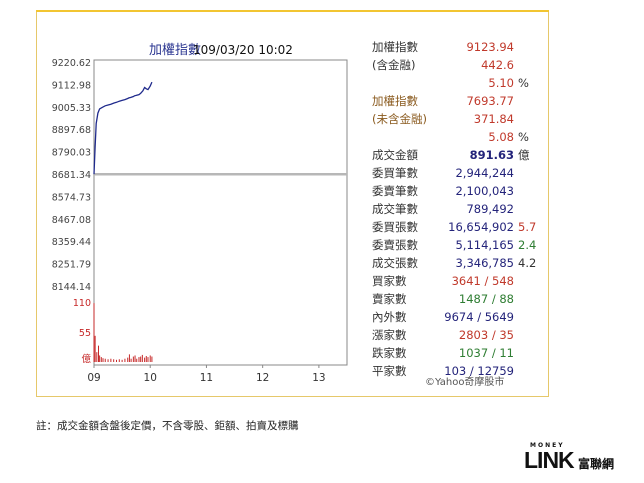 The height and width of the screenshot is (483, 644). What do you see at coordinates (457, 299) in the screenshot?
I see `stats-row: 賣家數 1487 / 88` at bounding box center [457, 299].